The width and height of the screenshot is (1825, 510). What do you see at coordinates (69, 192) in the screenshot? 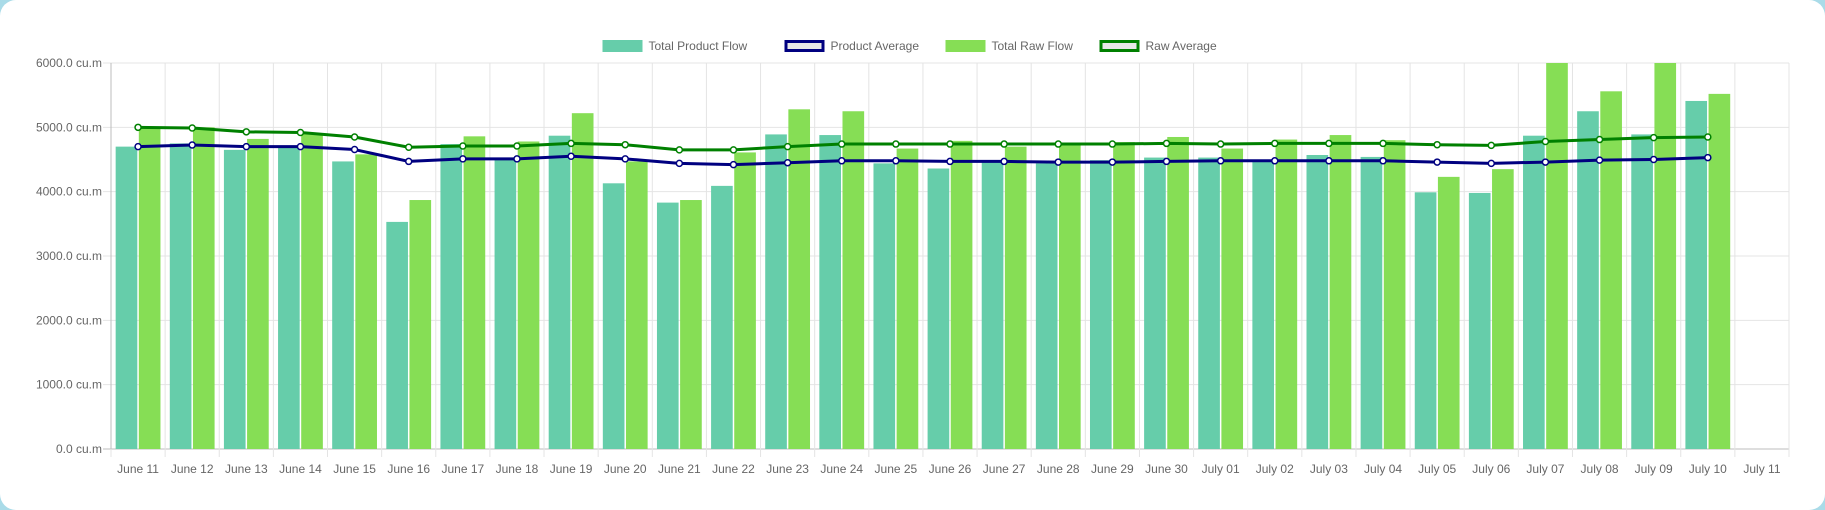
I see `y-tick-label: 4000.0 cu.m` at bounding box center [69, 192].